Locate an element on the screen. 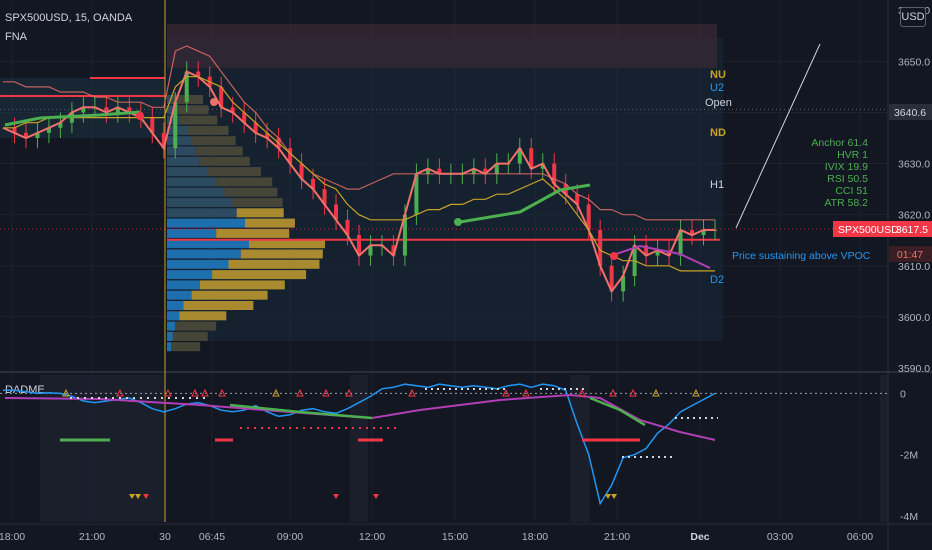  price-tick: 3610.0 is located at coordinates (914, 267).